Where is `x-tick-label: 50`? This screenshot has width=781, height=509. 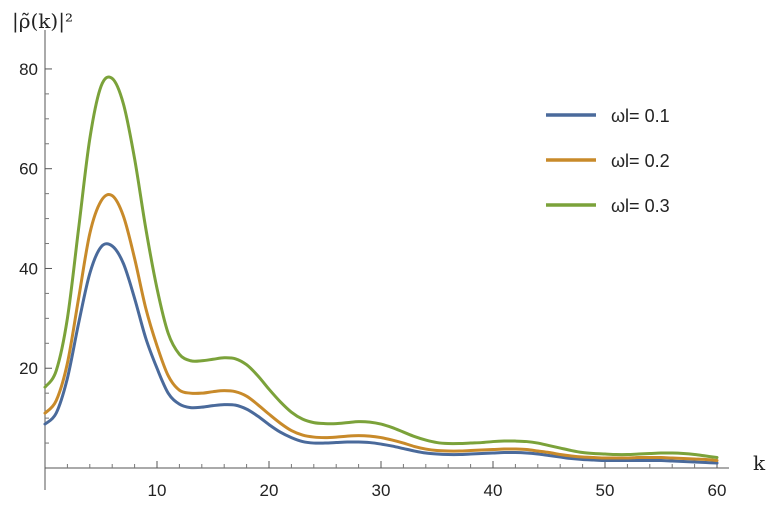 x-tick-label: 50 is located at coordinates (605, 490).